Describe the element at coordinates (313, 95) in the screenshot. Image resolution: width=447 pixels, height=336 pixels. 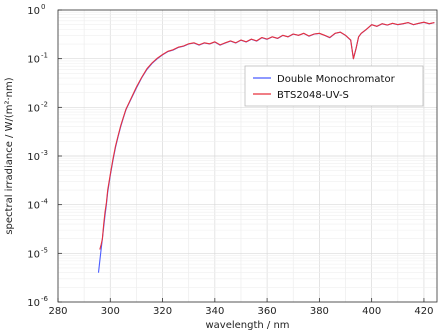
I see `legend-label-bts2048-uv-s: BTS2048-UV-S` at that location.